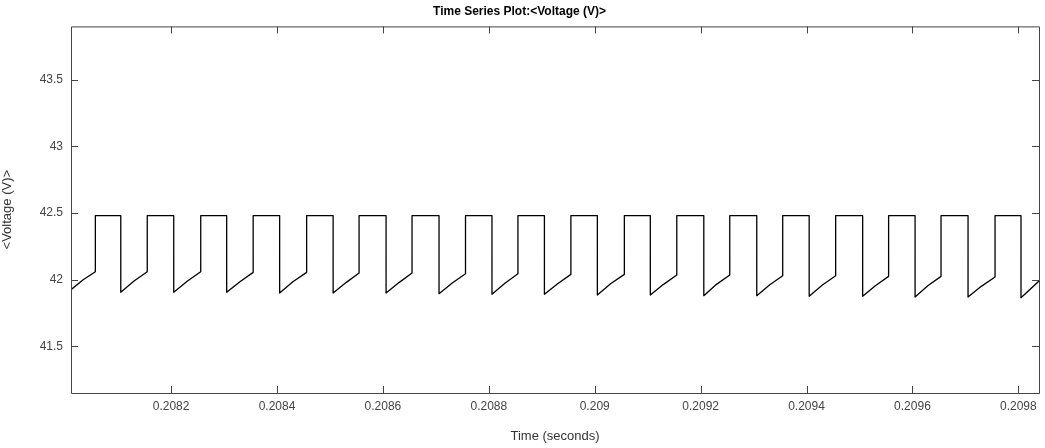 Image resolution: width=1045 pixels, height=448 pixels. What do you see at coordinates (51, 79) in the screenshot?
I see `y-tick-label: 43.5` at bounding box center [51, 79].